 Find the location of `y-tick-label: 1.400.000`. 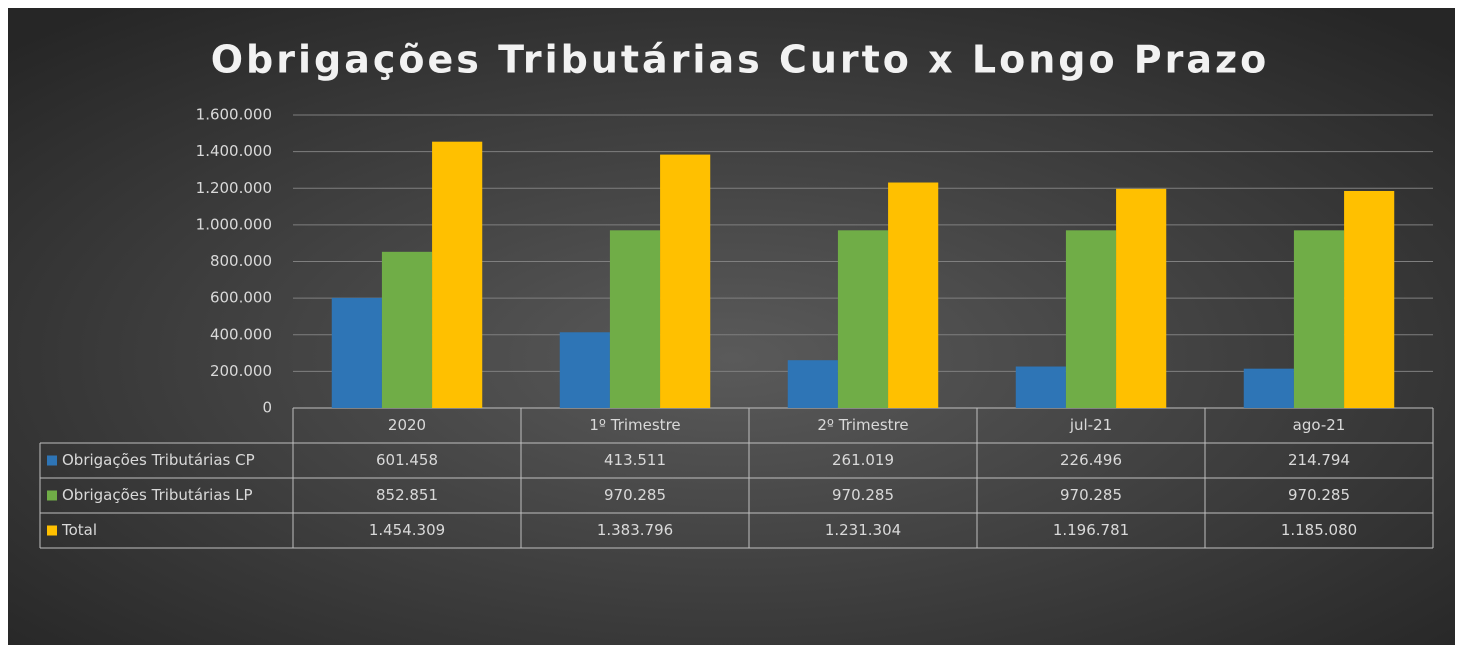

y-tick-label: 1.400.000 is located at coordinates (234, 151).